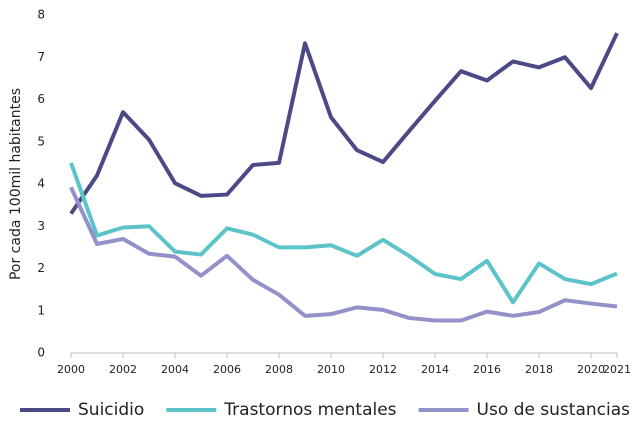 Image resolution: width=636 pixels, height=426 pixels. Describe the element at coordinates (41, 141) in the screenshot. I see `y-tick-label: 5` at that location.